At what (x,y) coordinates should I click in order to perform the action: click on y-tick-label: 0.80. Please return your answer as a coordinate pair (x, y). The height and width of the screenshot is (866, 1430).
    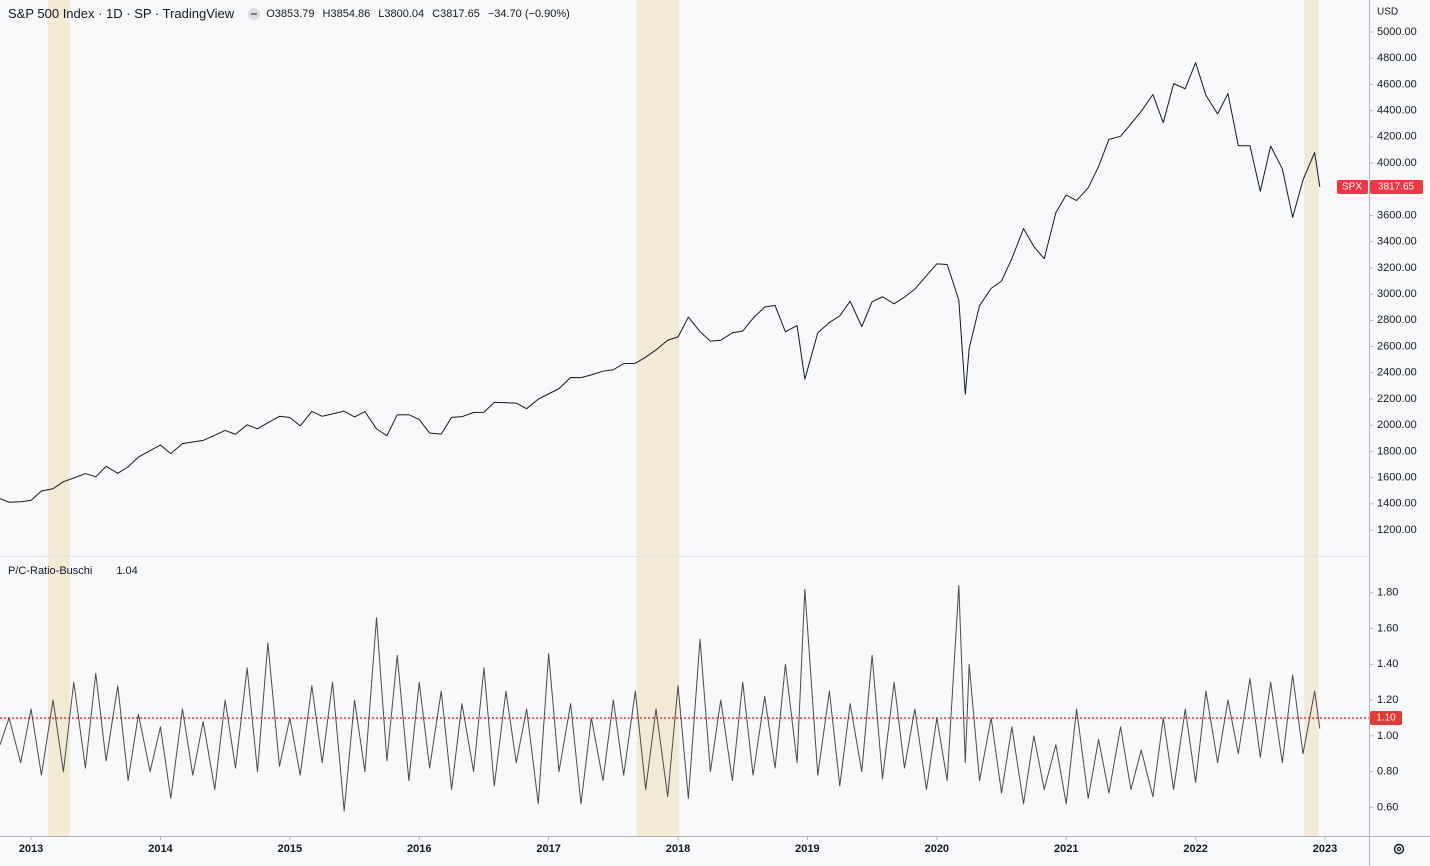
    Looking at the image, I should click on (1387, 772).